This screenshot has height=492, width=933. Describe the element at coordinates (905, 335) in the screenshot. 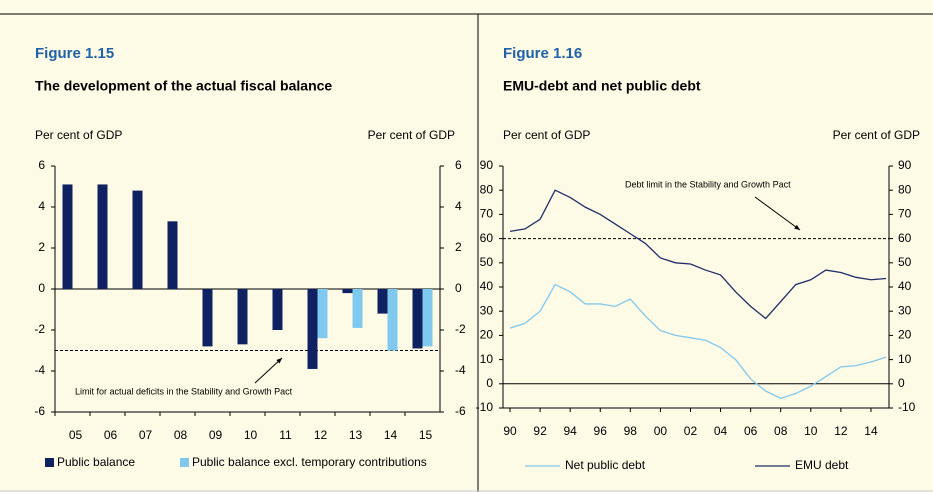

I see `y2-tick-label: 20` at that location.